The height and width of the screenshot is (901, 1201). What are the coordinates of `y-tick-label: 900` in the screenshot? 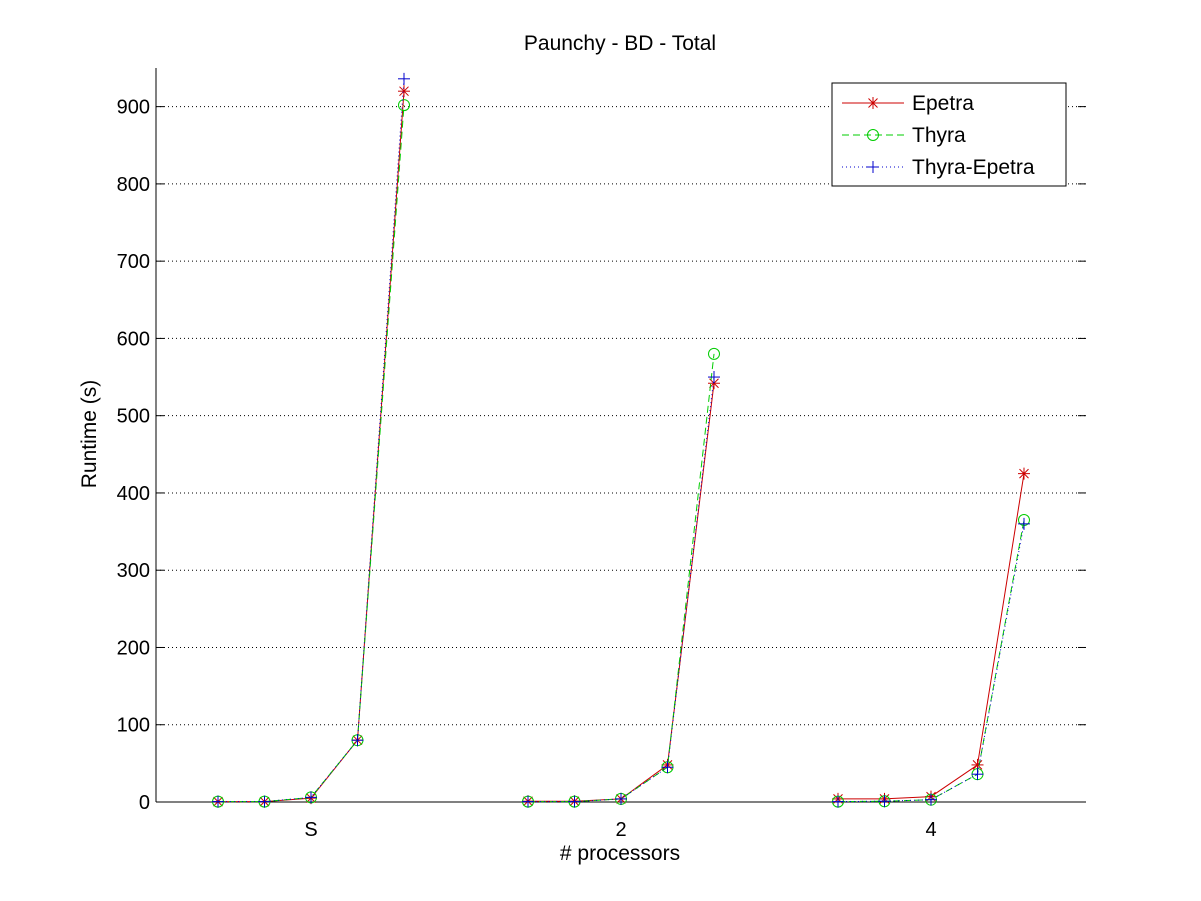 It's located at (133, 108).